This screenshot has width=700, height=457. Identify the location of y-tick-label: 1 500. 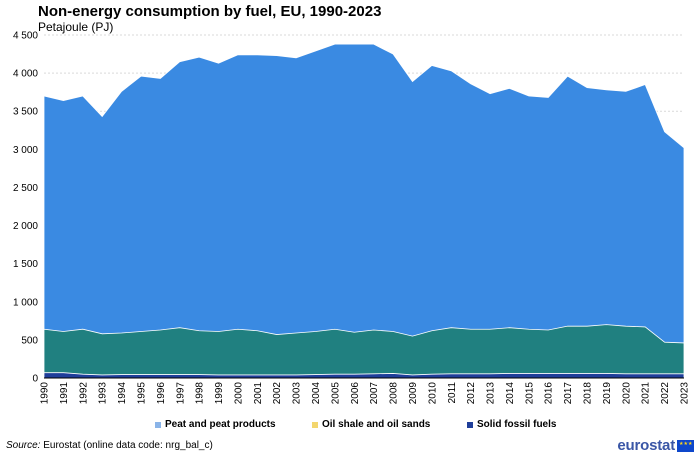
(25, 264).